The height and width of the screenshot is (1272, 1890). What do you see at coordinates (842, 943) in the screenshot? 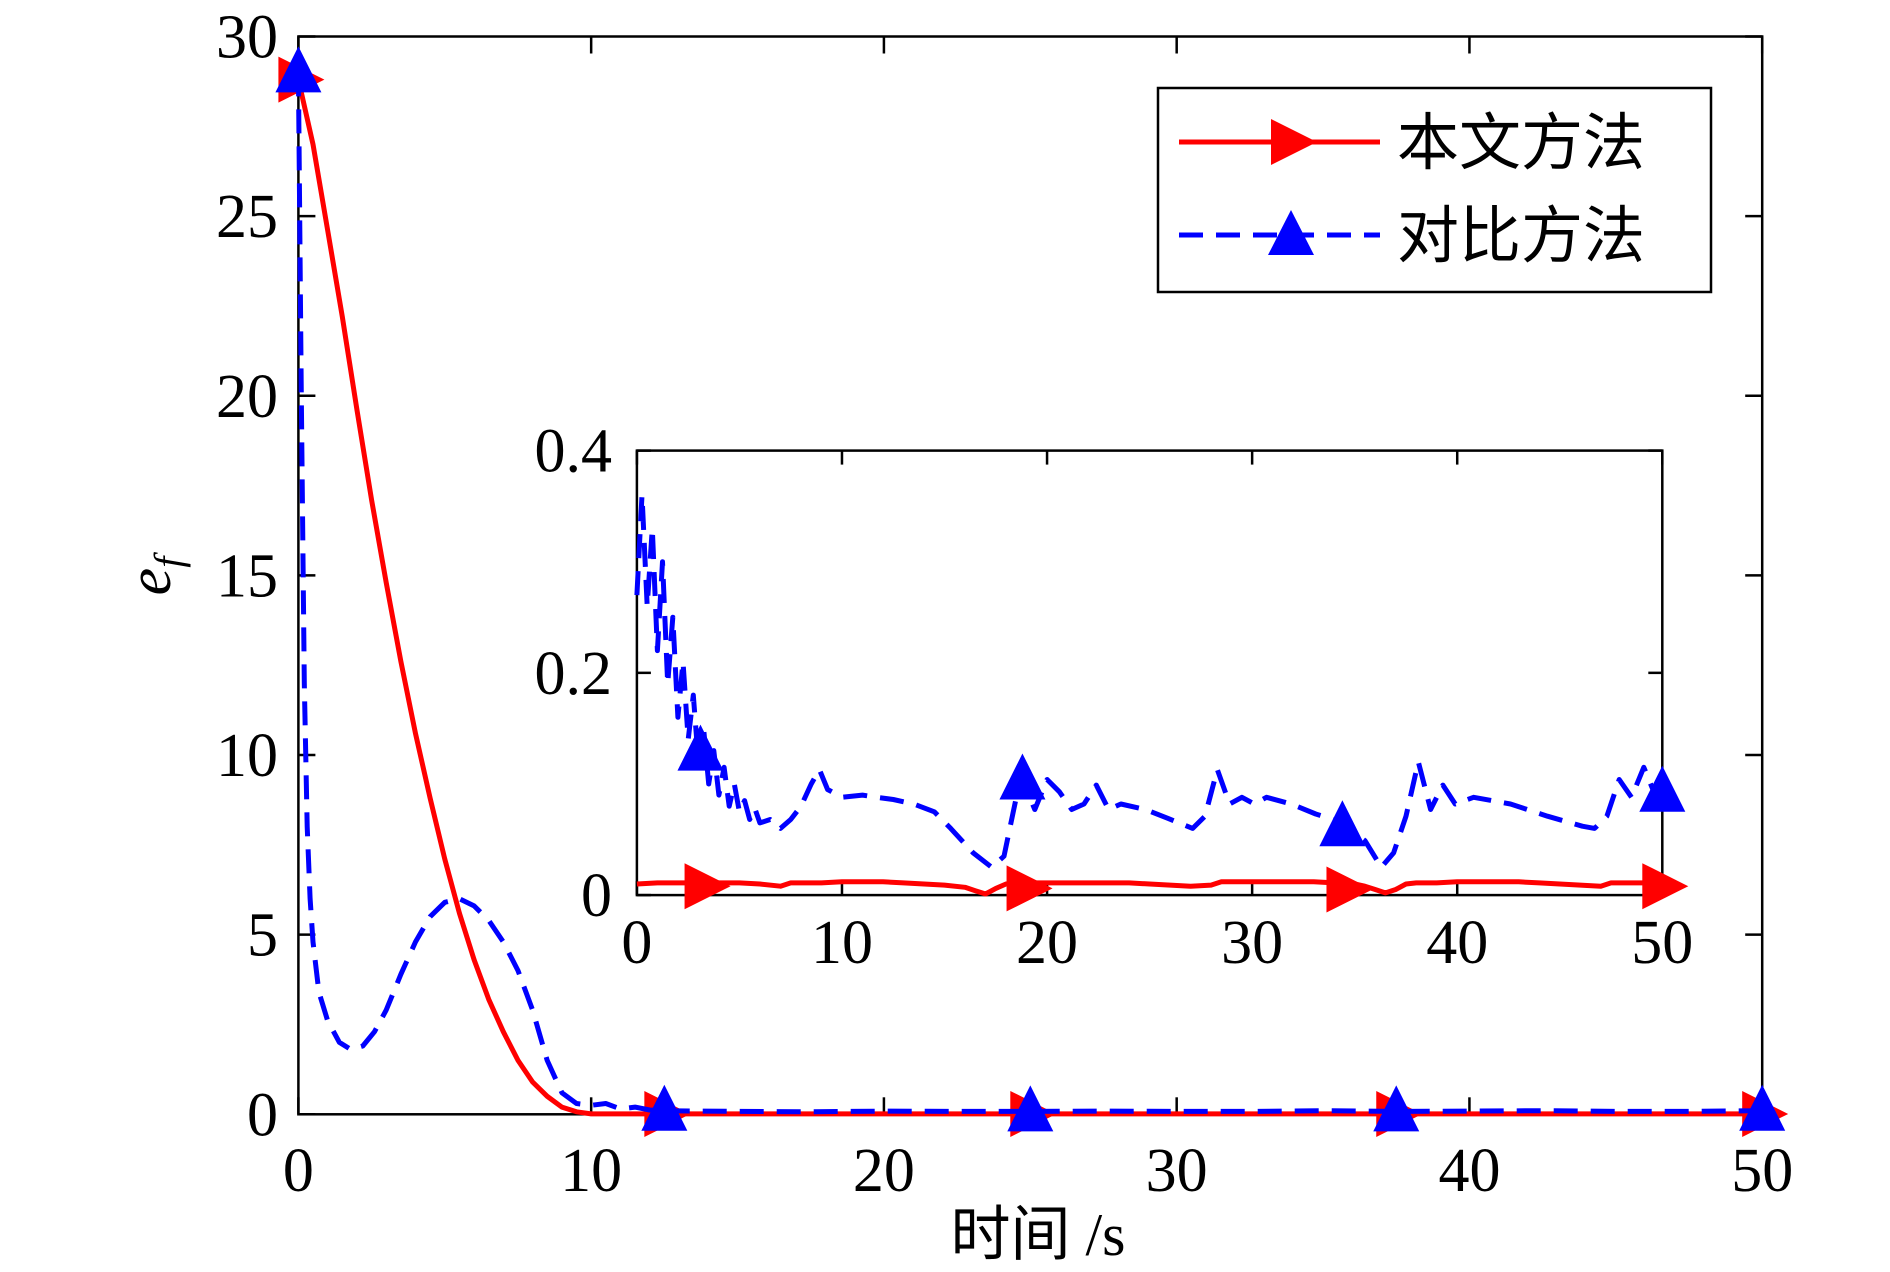
I see `inset-x-tick-label: 10` at bounding box center [842, 943].